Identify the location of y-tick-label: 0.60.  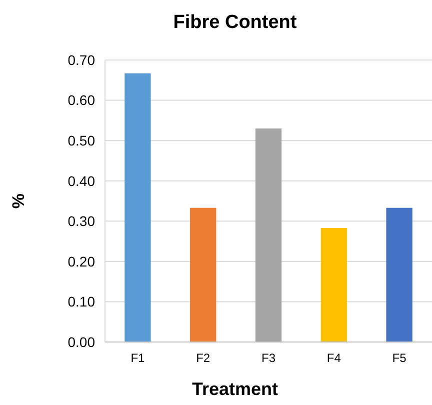
(82, 100).